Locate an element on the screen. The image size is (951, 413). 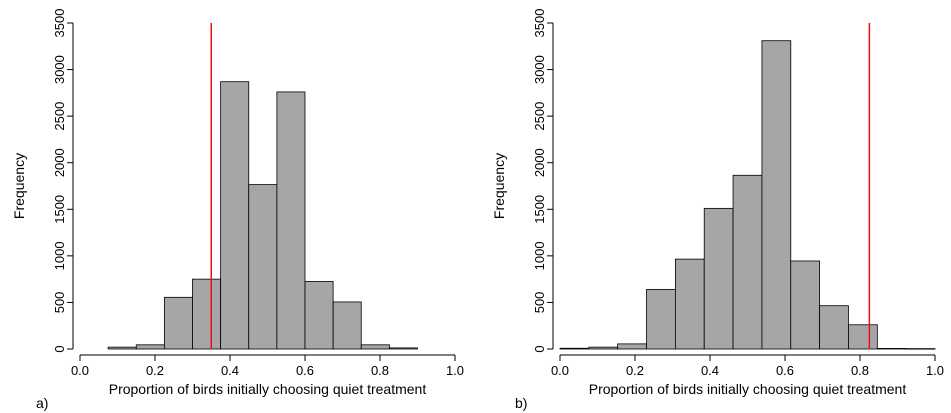
panel-label: a) is located at coordinates (42, 403).